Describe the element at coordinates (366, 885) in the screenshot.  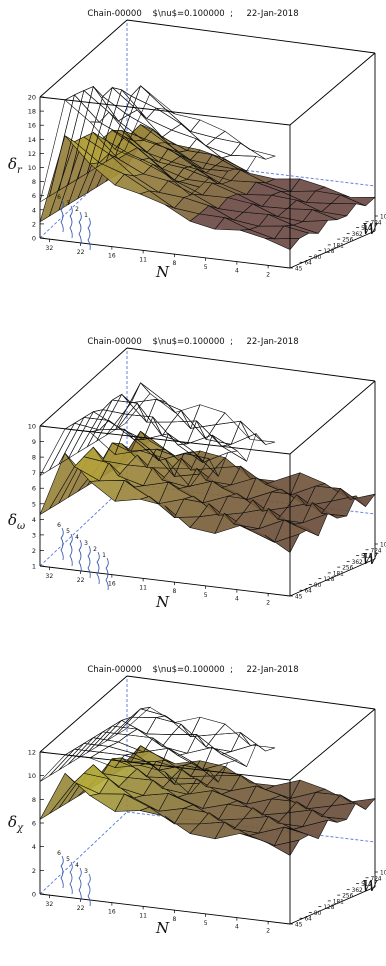
I see `w-tick-label: 512` at that location.